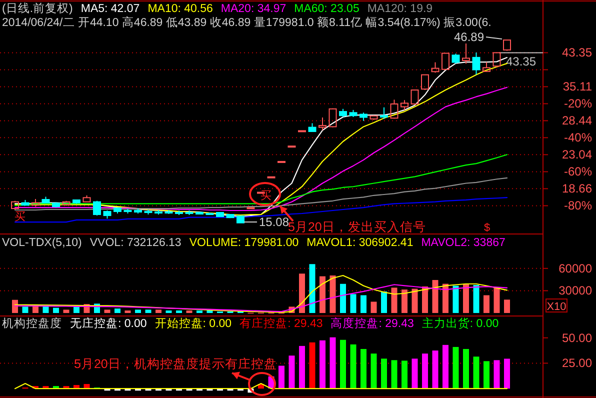 The height and width of the screenshot is (398, 596). I want to click on y2-tick-label: -80%, so click(578, 205).